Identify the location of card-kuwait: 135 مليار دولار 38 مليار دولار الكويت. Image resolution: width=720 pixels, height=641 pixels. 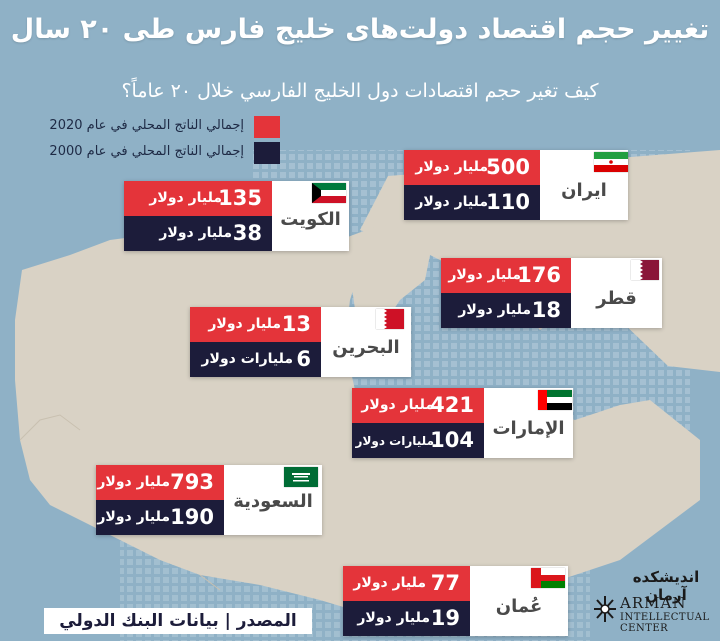
(236, 216).